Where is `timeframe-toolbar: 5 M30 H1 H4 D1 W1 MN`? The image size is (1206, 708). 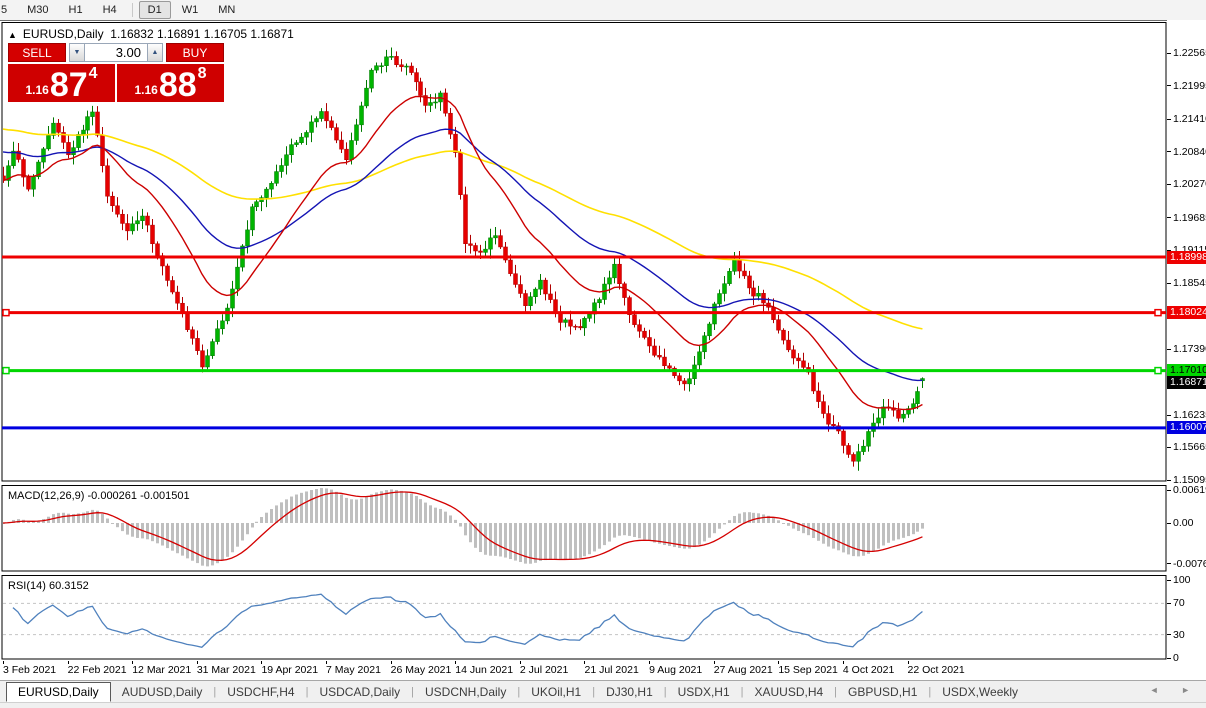 timeframe-toolbar: 5 M30 H1 H4 D1 W1 MN is located at coordinates (603, 10).